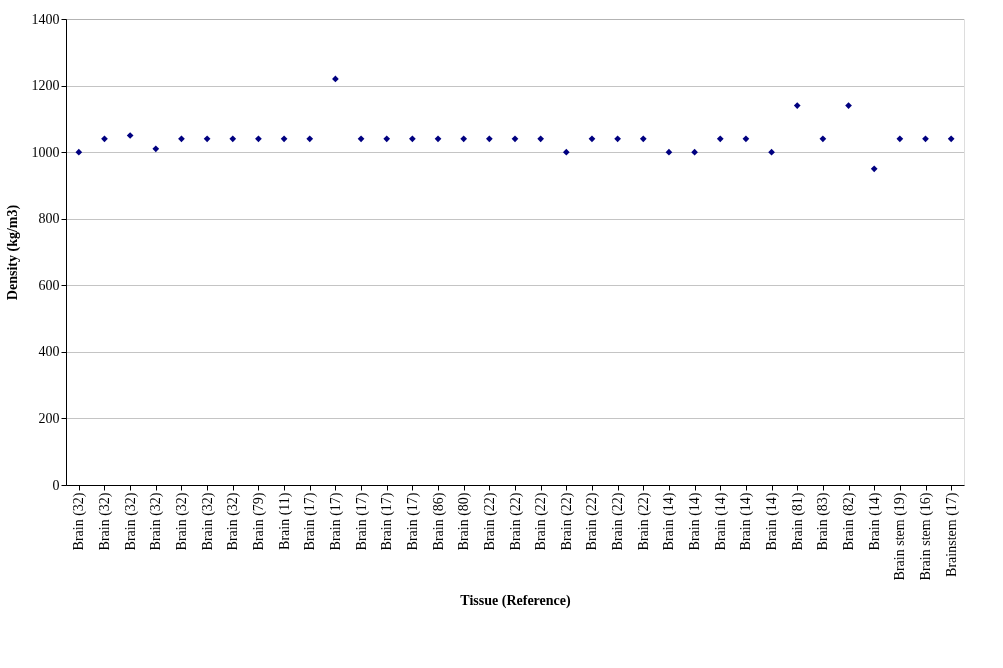  I want to click on x-tick-label: Brainstem (17), so click(951, 534).